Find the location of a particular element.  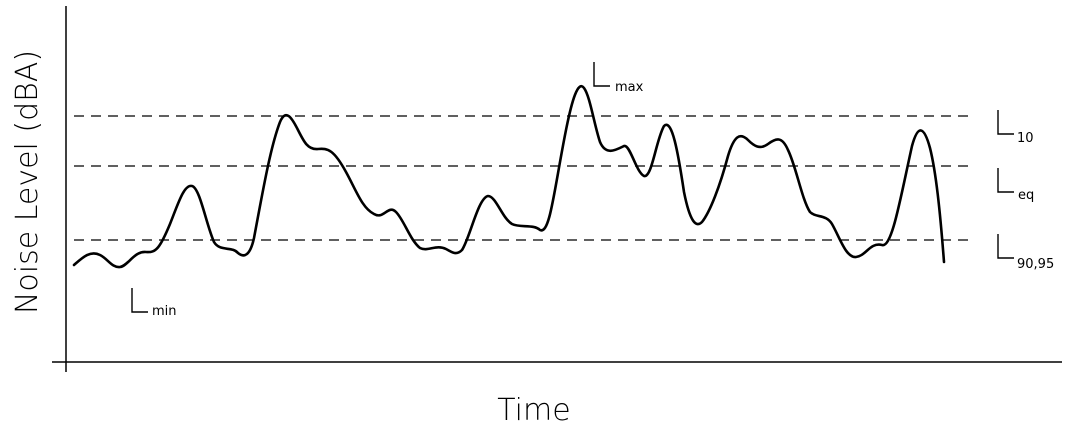

leq-subscript: eq is located at coordinates (1026, 195).